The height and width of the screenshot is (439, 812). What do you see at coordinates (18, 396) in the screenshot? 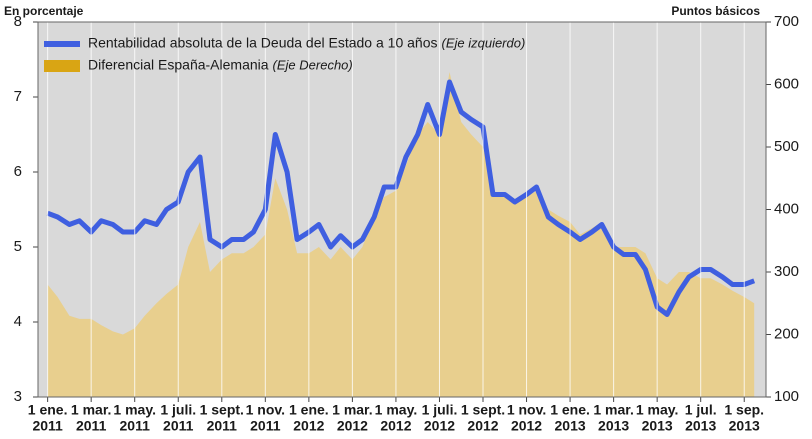
I see `y-tick-label: 3` at bounding box center [18, 396].